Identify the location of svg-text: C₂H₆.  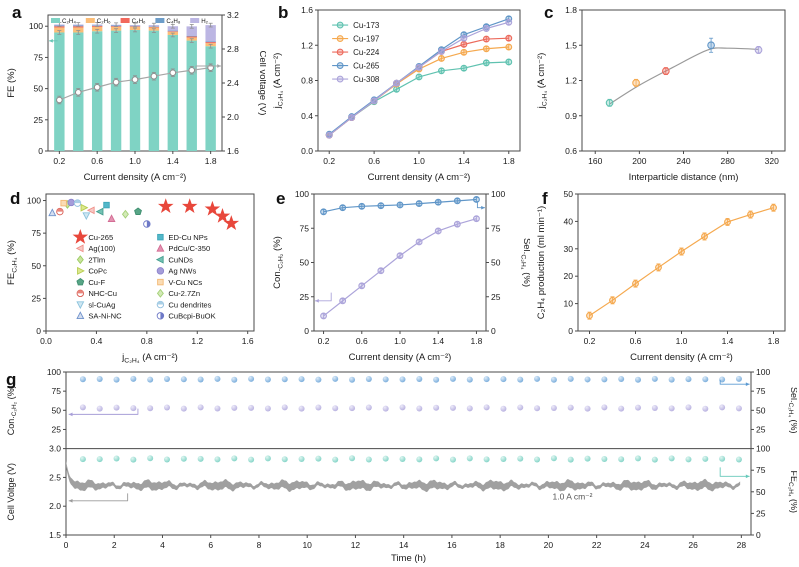
(104, 21).